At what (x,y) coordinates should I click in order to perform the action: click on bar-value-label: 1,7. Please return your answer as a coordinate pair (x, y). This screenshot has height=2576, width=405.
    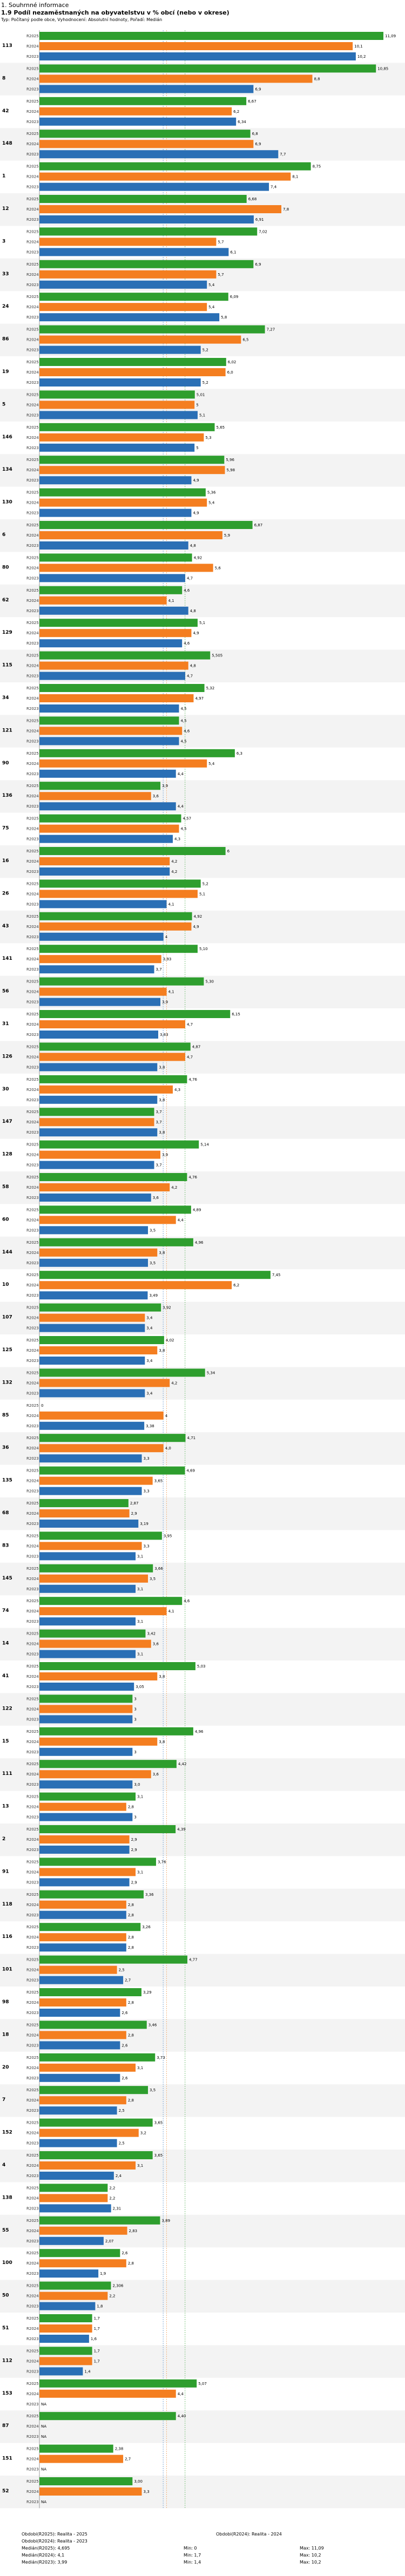
    Looking at the image, I should click on (97, 2329).